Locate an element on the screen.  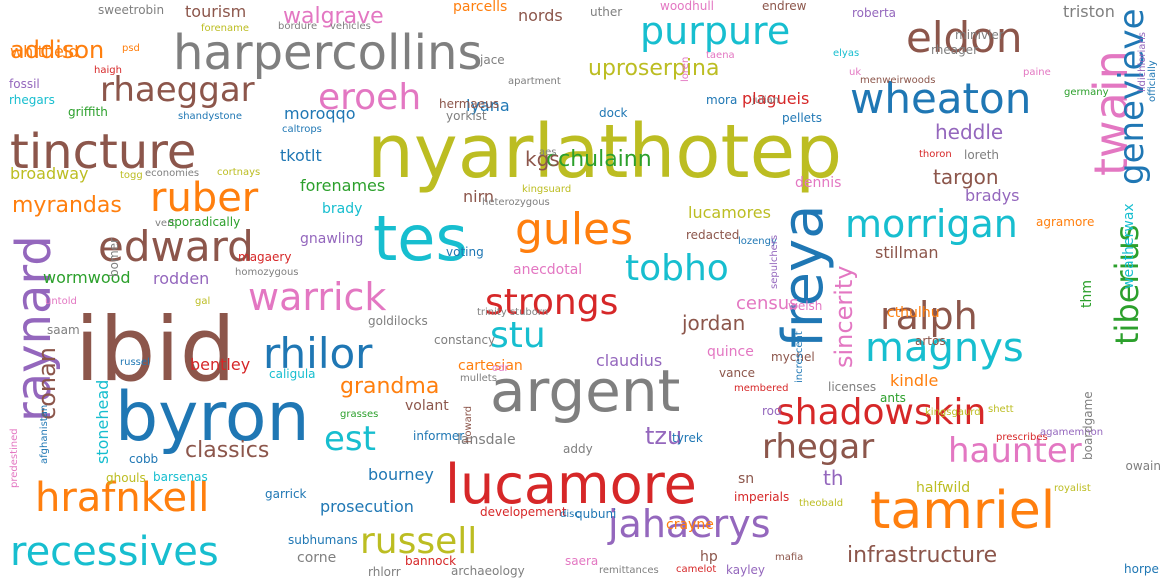
word: tincture is located at coordinates (103, 152).